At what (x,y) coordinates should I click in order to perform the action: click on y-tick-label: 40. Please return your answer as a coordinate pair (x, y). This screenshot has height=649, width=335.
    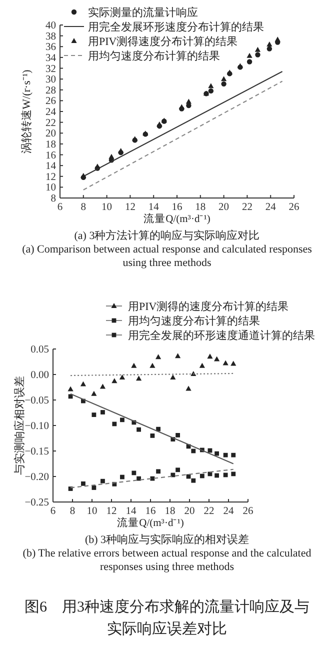
    Looking at the image, I should click on (51, 26).